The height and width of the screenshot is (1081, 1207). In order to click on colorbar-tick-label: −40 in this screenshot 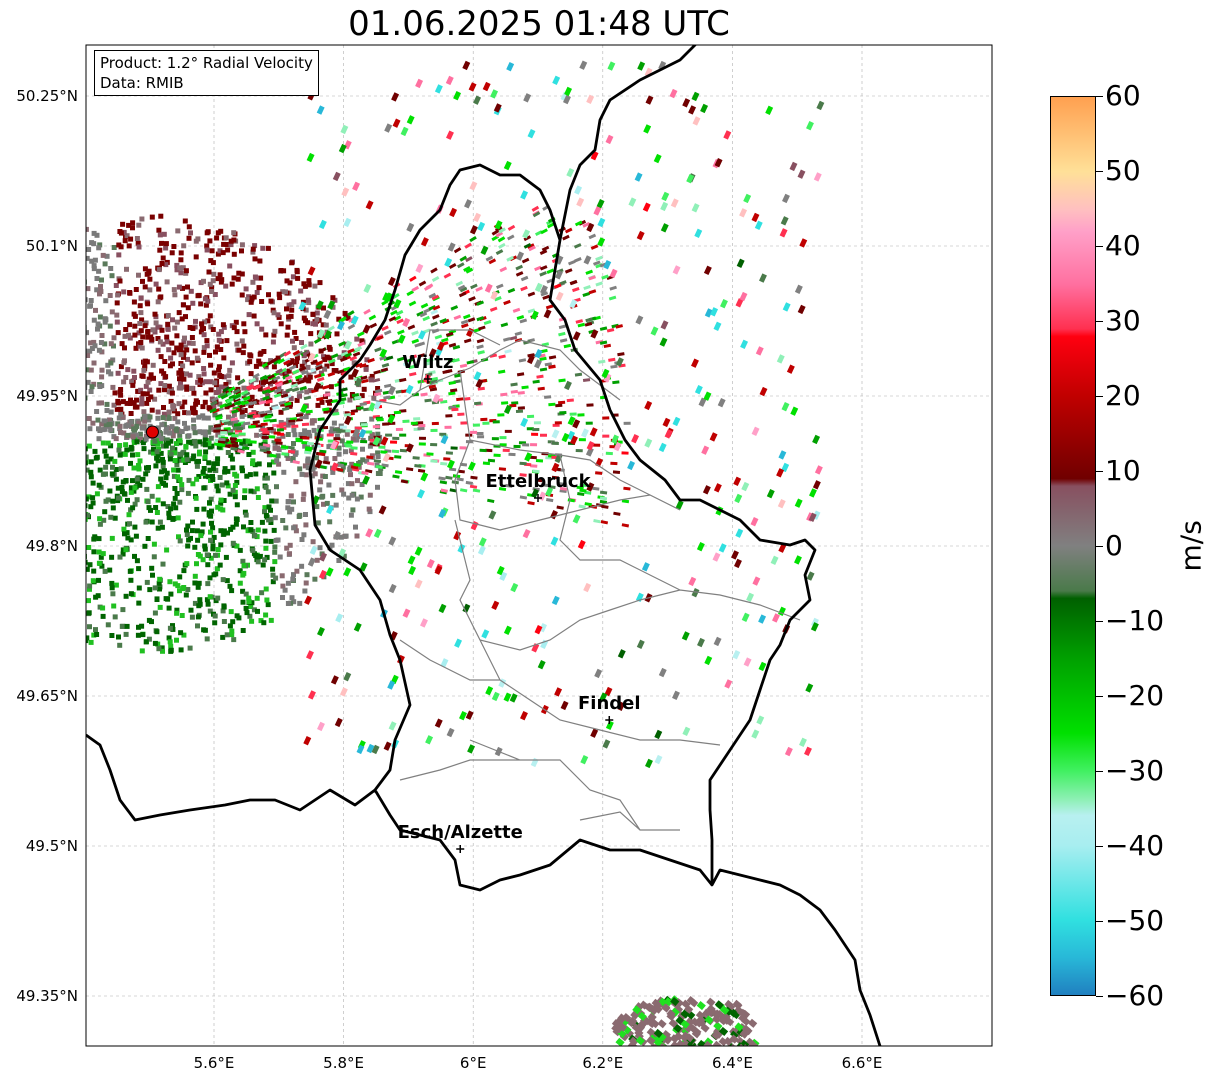, I will do `click(1135, 845)`.